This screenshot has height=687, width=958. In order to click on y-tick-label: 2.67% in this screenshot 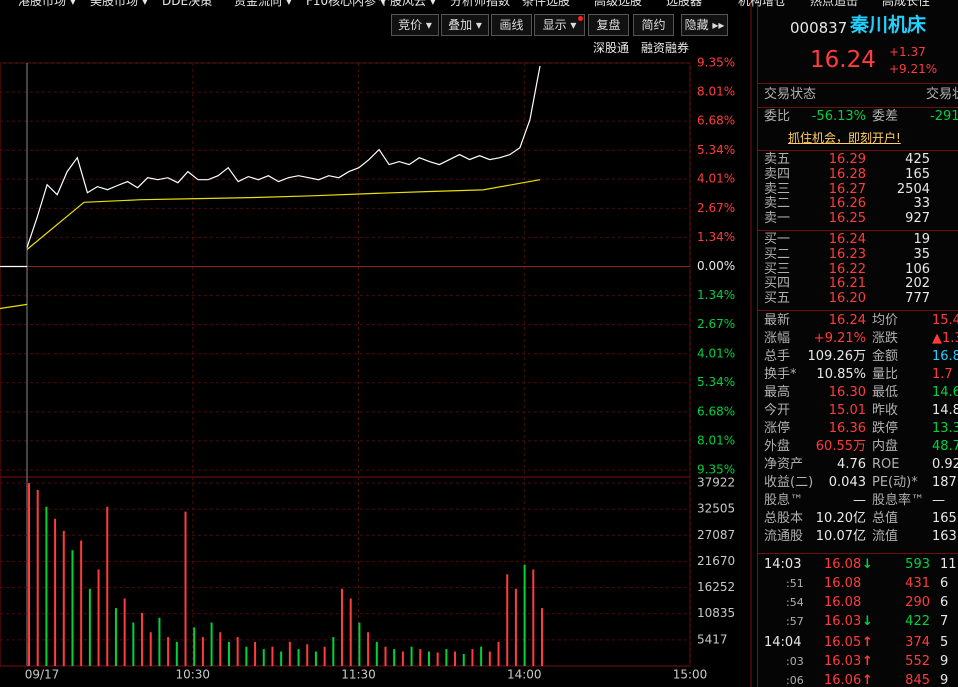, I will do `click(716, 208)`.